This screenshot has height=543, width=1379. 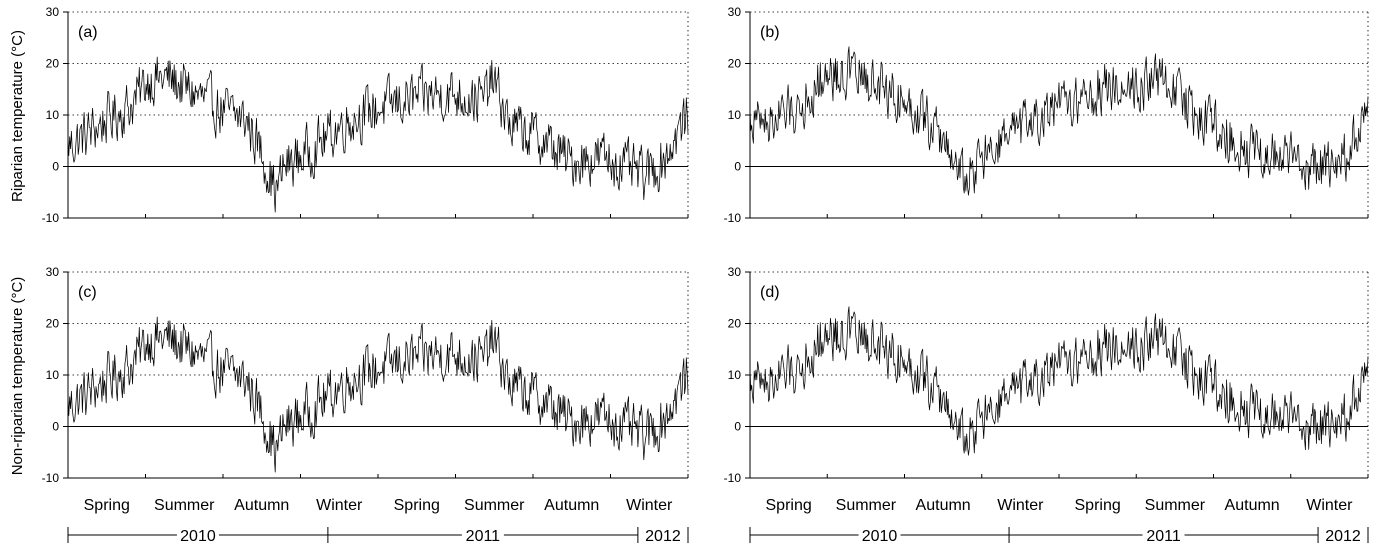 What do you see at coordinates (17, 376) in the screenshot?
I see `ylabel-non-riparian: Non-riparian temperature (°C)` at bounding box center [17, 376].